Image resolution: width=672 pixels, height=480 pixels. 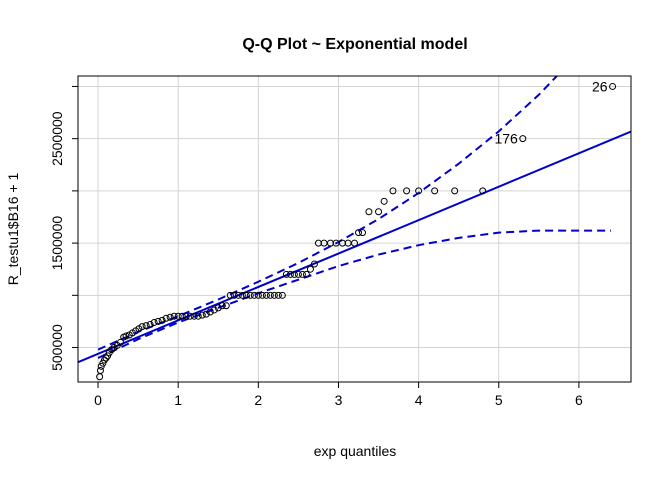 I want to click on x-tick-label-2: 2, so click(x=258, y=400).